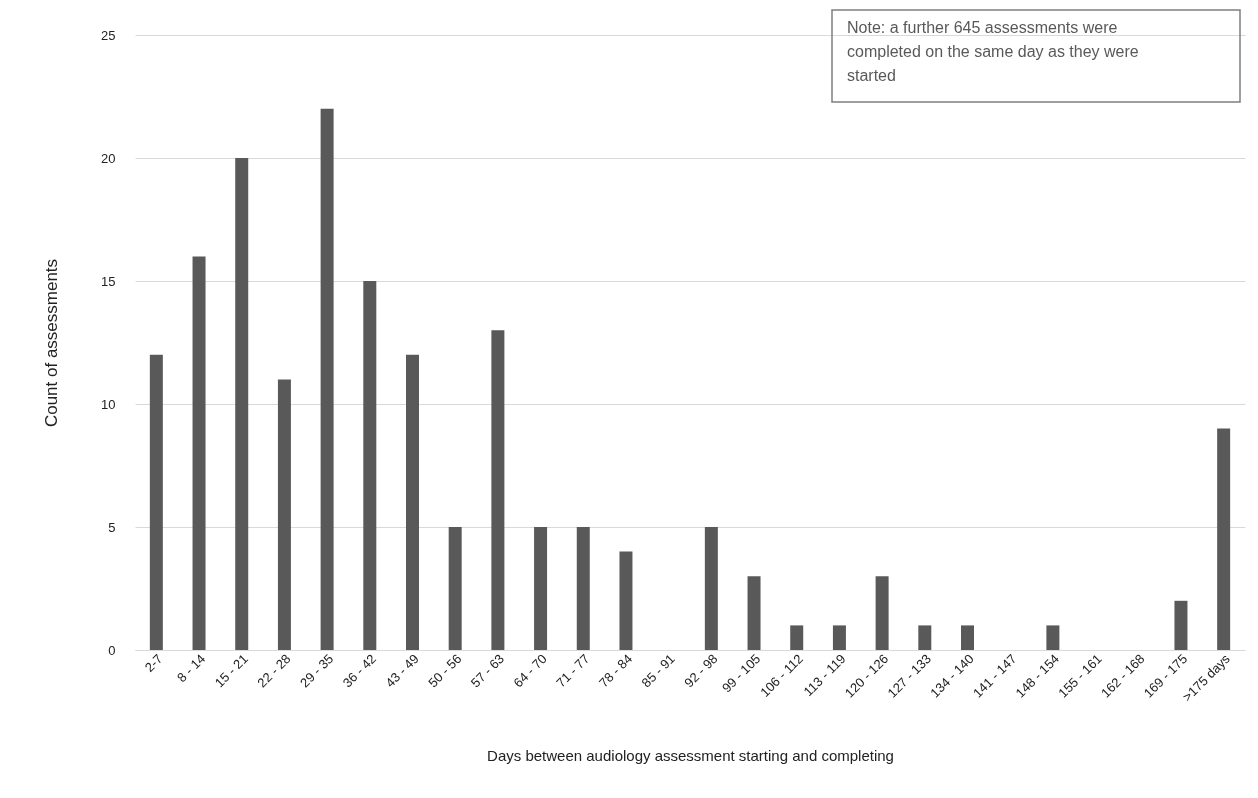  Describe the element at coordinates (274, 671) in the screenshot. I see `x-tick-label: 22 - 28` at that location.